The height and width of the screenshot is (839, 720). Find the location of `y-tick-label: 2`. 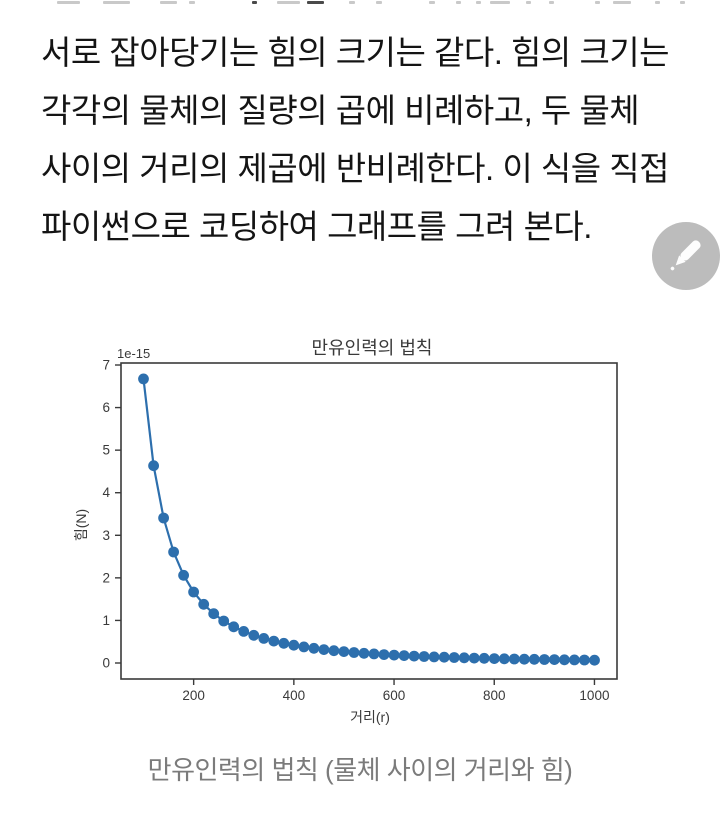

y-tick-label: 2 is located at coordinates (106, 577).